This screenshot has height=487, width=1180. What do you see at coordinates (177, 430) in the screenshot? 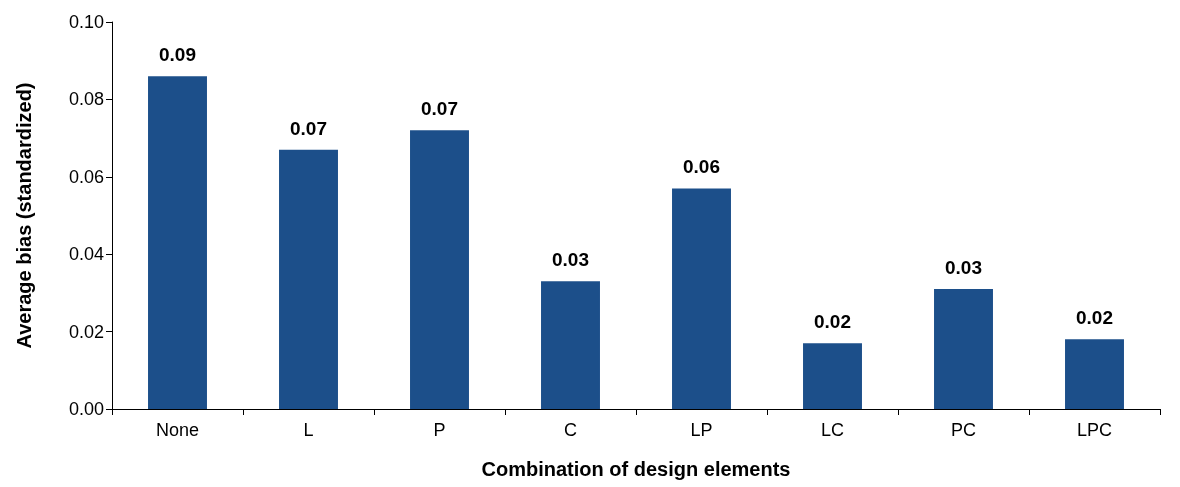
I see `x-tick-label: None` at bounding box center [177, 430].